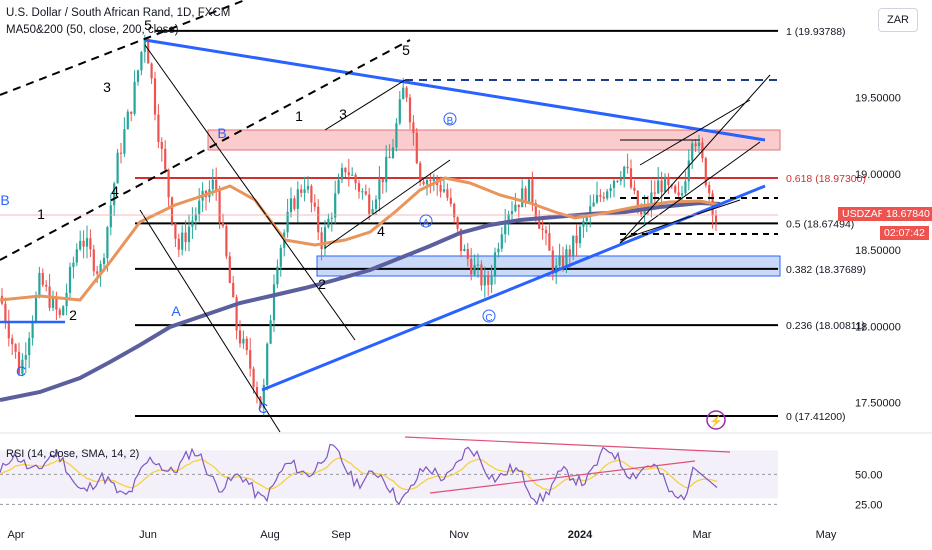 The image size is (932, 550). What do you see at coordinates (907, 214) in the screenshot?
I see `price-tag: 18.67840` at bounding box center [907, 214].